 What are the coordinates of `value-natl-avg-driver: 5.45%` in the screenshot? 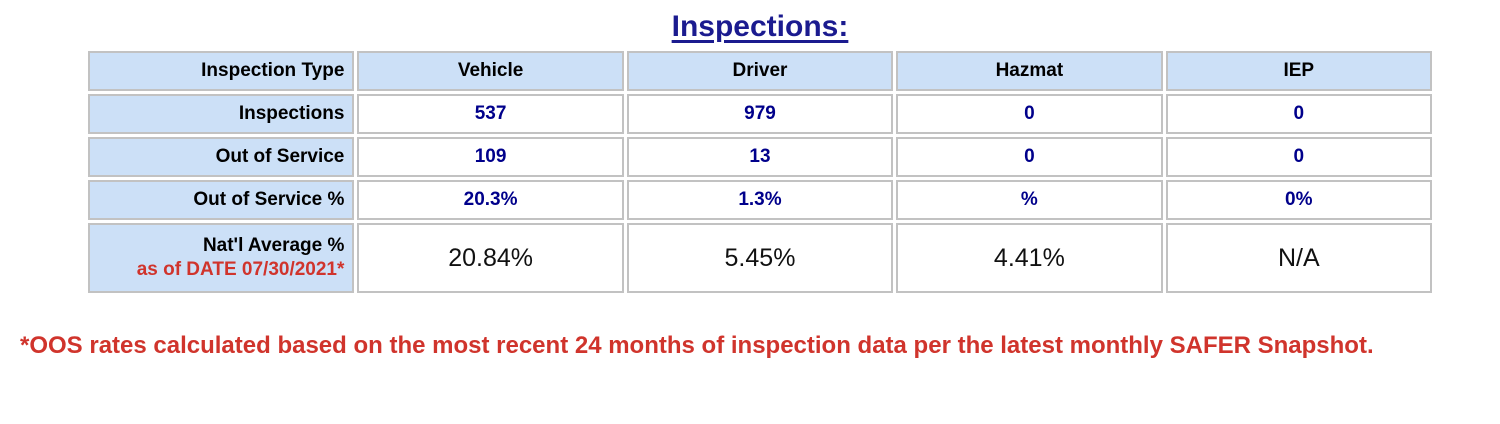 It's located at (760, 258).